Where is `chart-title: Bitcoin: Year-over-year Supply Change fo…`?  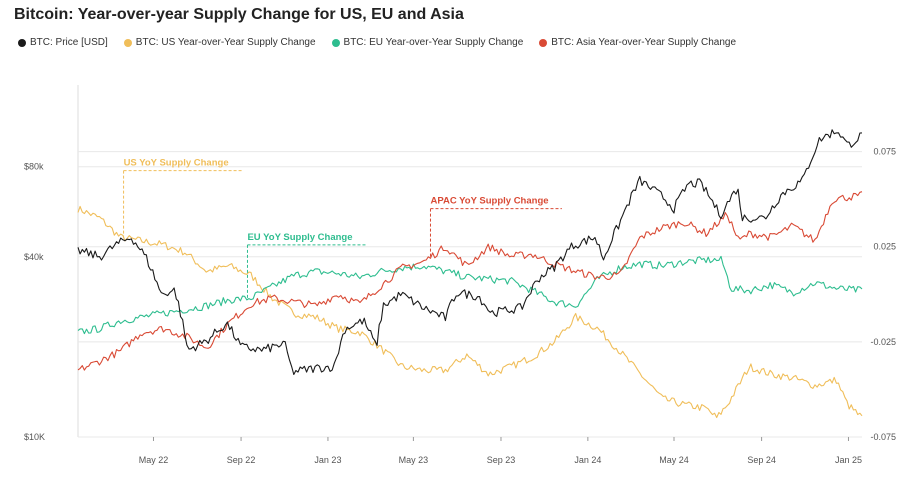
chart-title: Bitcoin: Year-over-year Supply Change fo… is located at coordinates (239, 14).